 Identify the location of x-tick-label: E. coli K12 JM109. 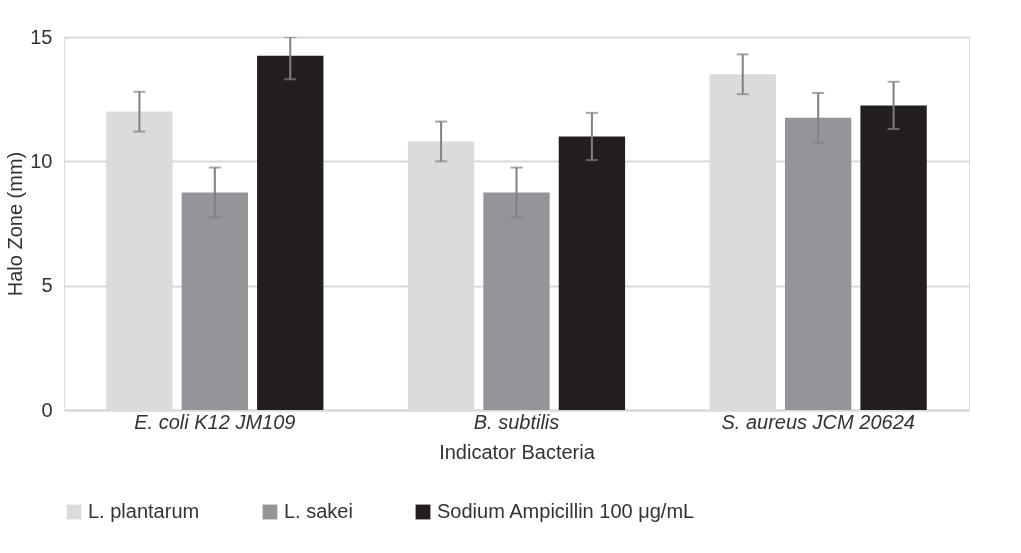
(215, 421).